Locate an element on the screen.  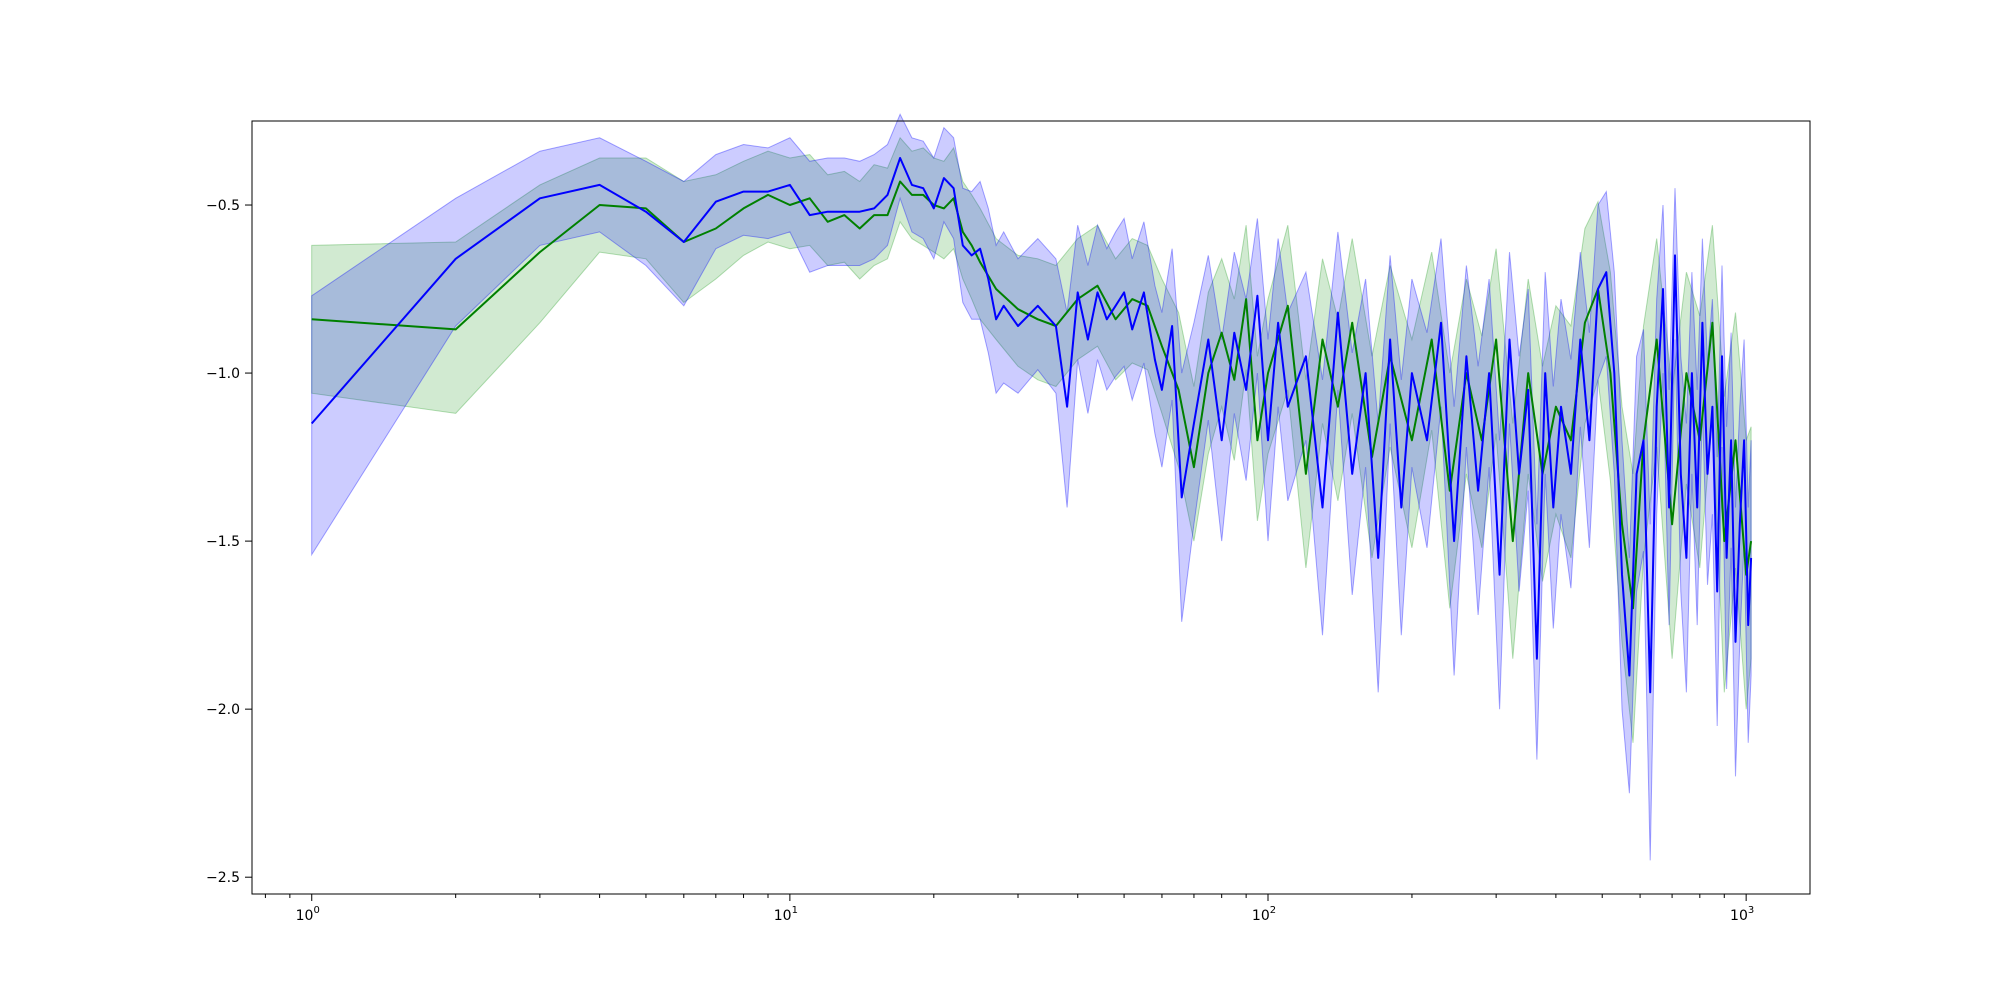
y-tick-label: −1.0 is located at coordinates (223, 374).